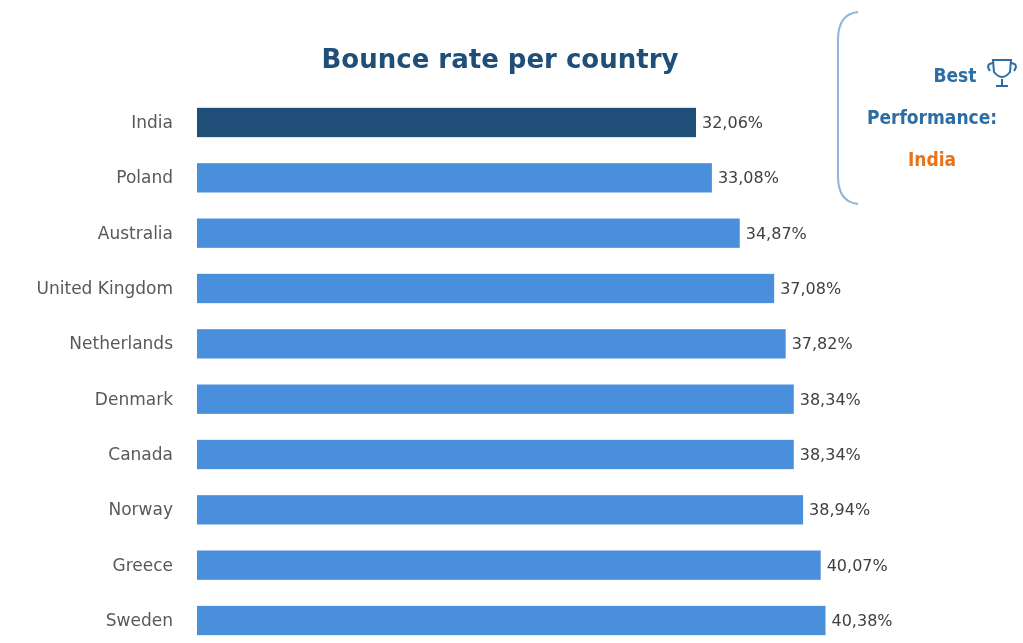 The height and width of the screenshot is (643, 1023). What do you see at coordinates (776, 233) in the screenshot?
I see `data-label: 34,87%` at bounding box center [776, 233].